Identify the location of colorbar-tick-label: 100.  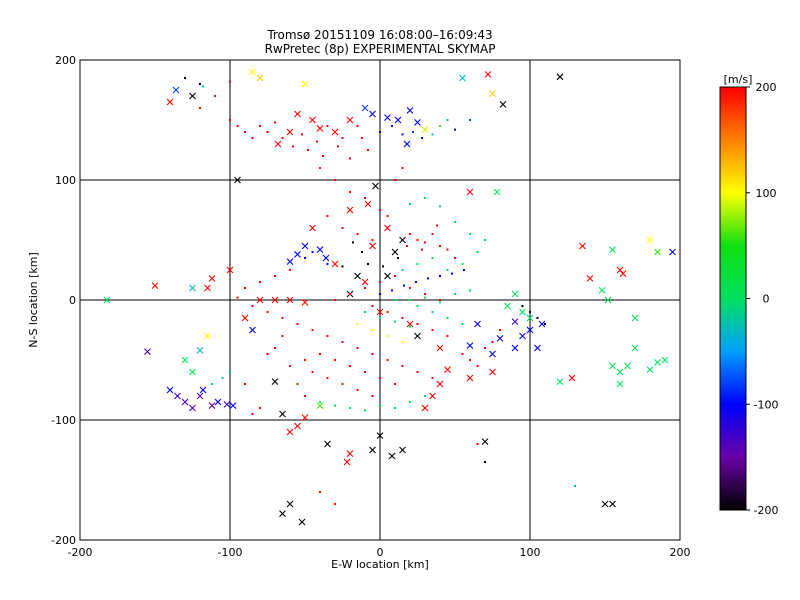
(766, 193).